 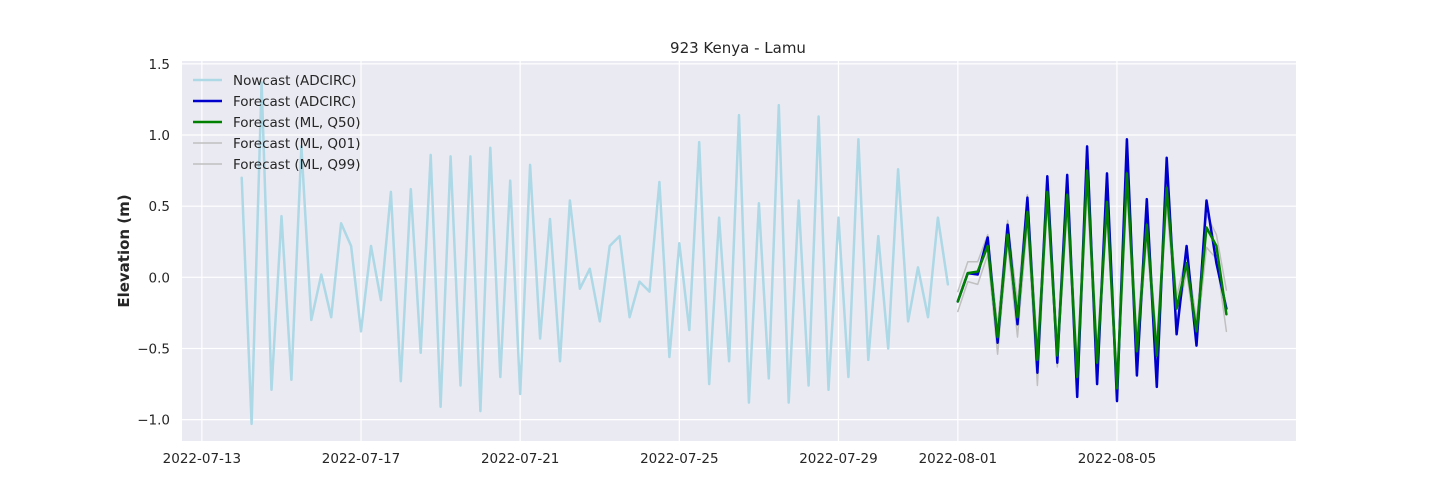 I want to click on series-line-forecast-ml-q50, so click(x=1092, y=279).